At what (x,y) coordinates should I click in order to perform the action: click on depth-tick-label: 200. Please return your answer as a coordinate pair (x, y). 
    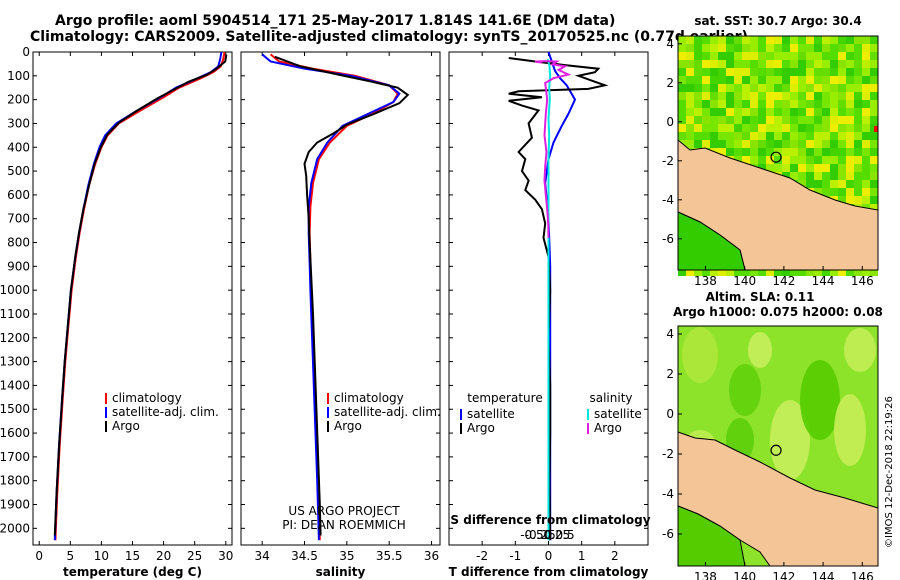
    Looking at the image, I should click on (18, 100).